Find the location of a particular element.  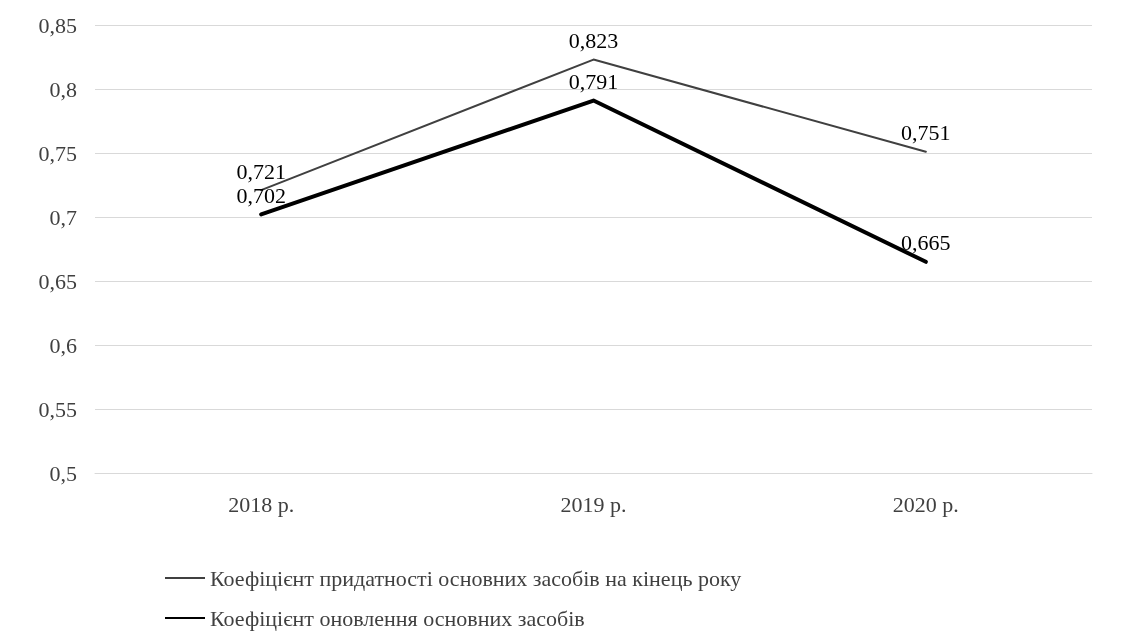

y-tick-label: 0,8 is located at coordinates (63, 89).